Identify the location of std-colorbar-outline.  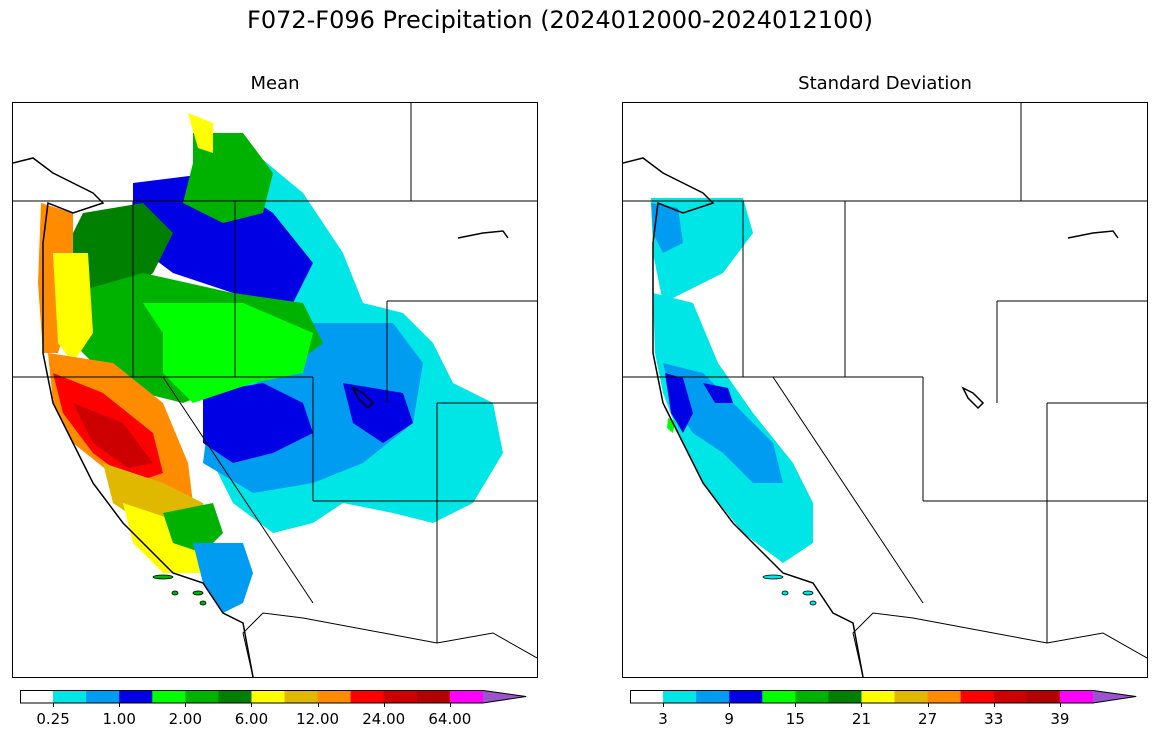
(883, 697).